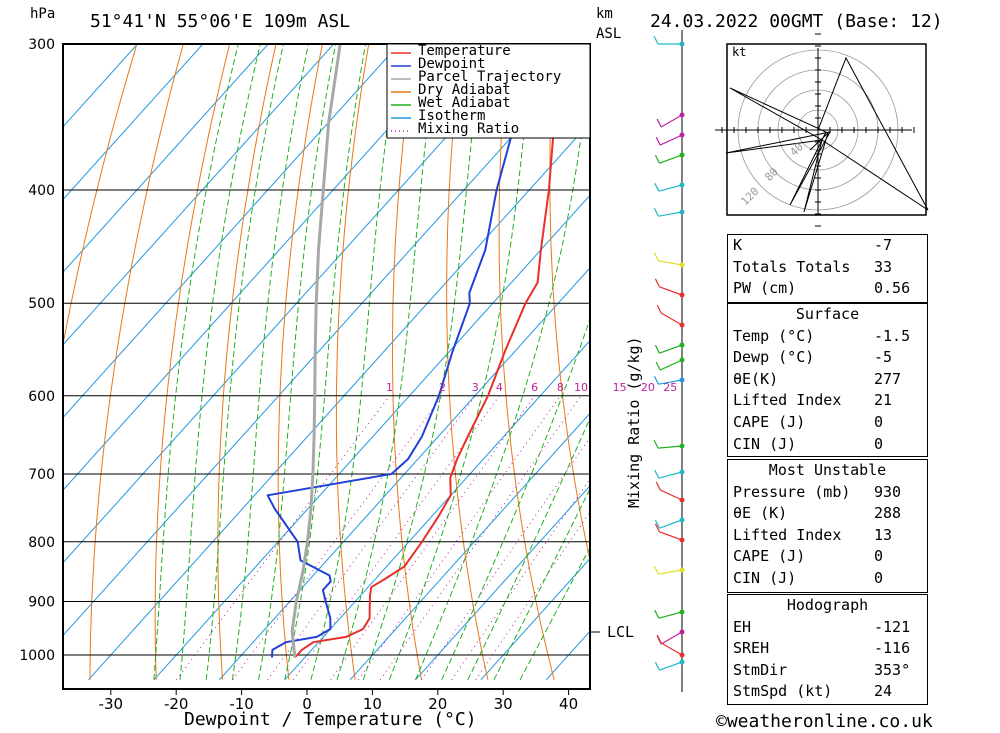  What do you see at coordinates (452, 64) in the screenshot?
I see `legend-label-dewpoint: Dewpoint` at bounding box center [452, 64].